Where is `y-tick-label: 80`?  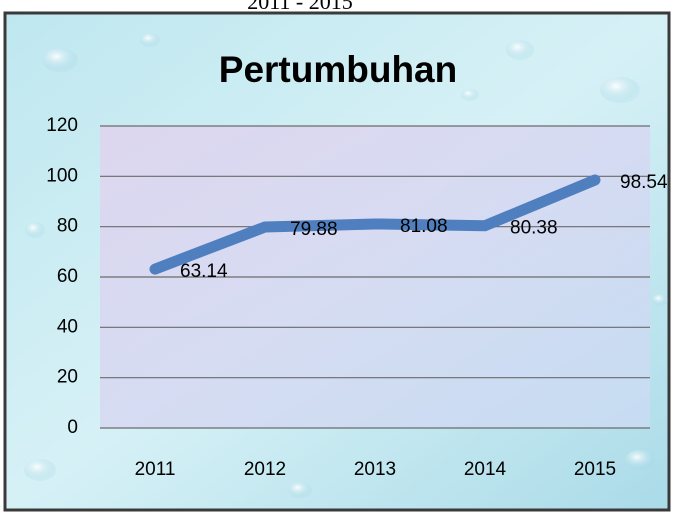 y-tick-label: 80 is located at coordinates (67, 226).